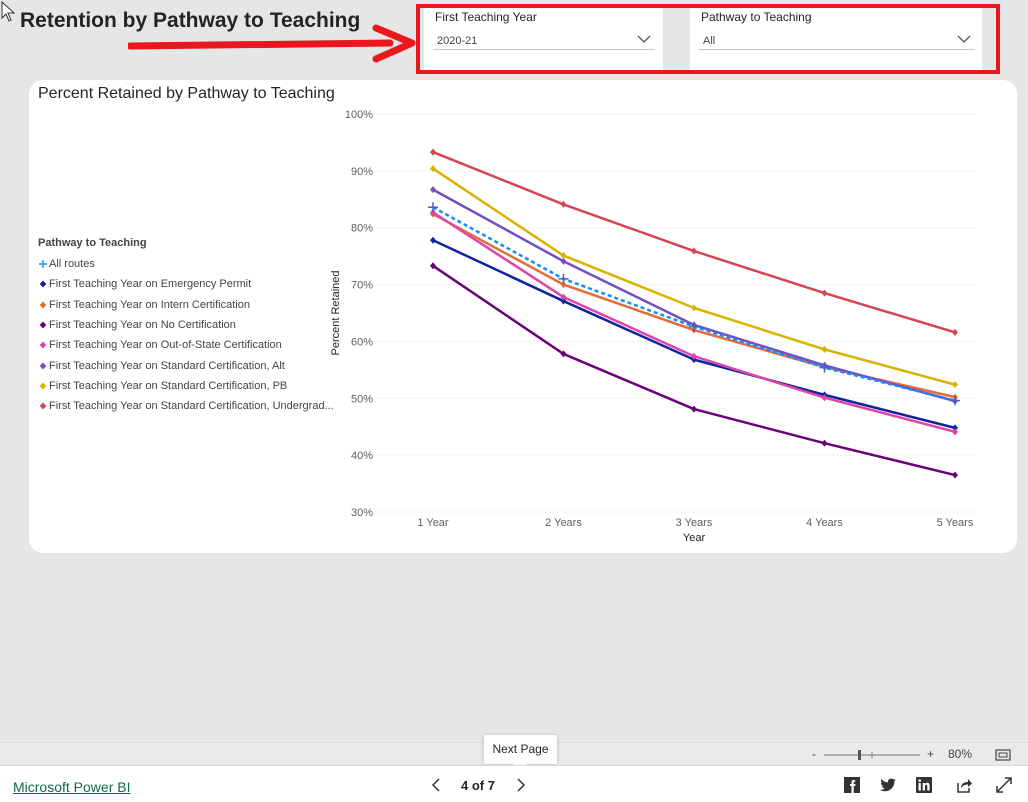 This screenshot has height=802, width=1028. I want to click on y-tick-label: 100%, so click(359, 115).